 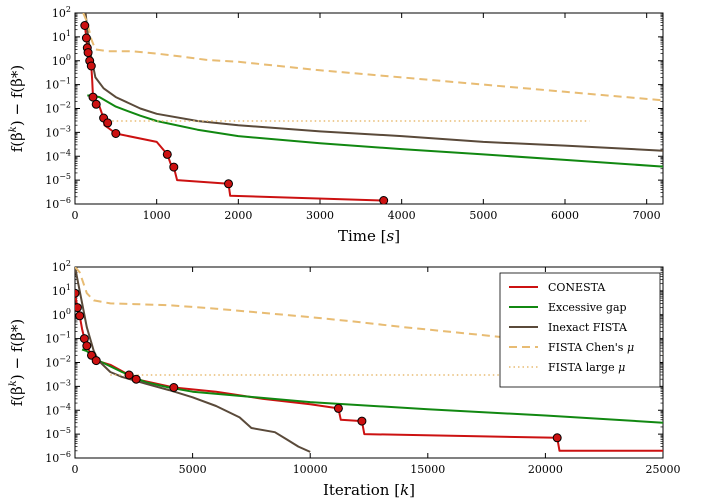 I want to click on x-tick-label: 6000, so click(x=565, y=215).